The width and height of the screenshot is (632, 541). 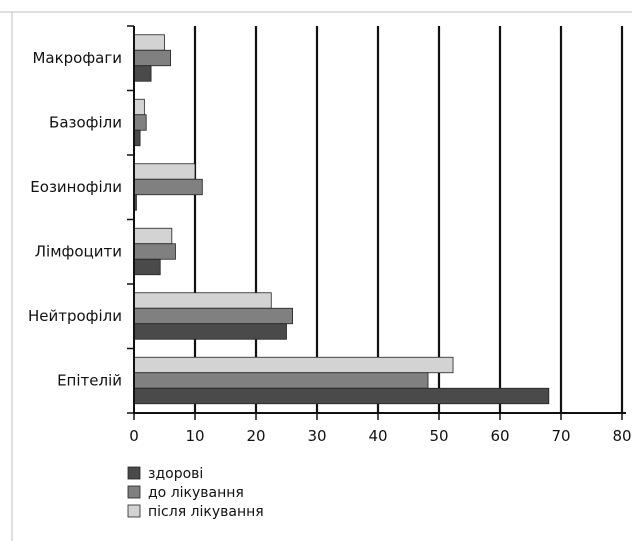 I want to click on category-label: Базофіли, so click(x=85, y=123).